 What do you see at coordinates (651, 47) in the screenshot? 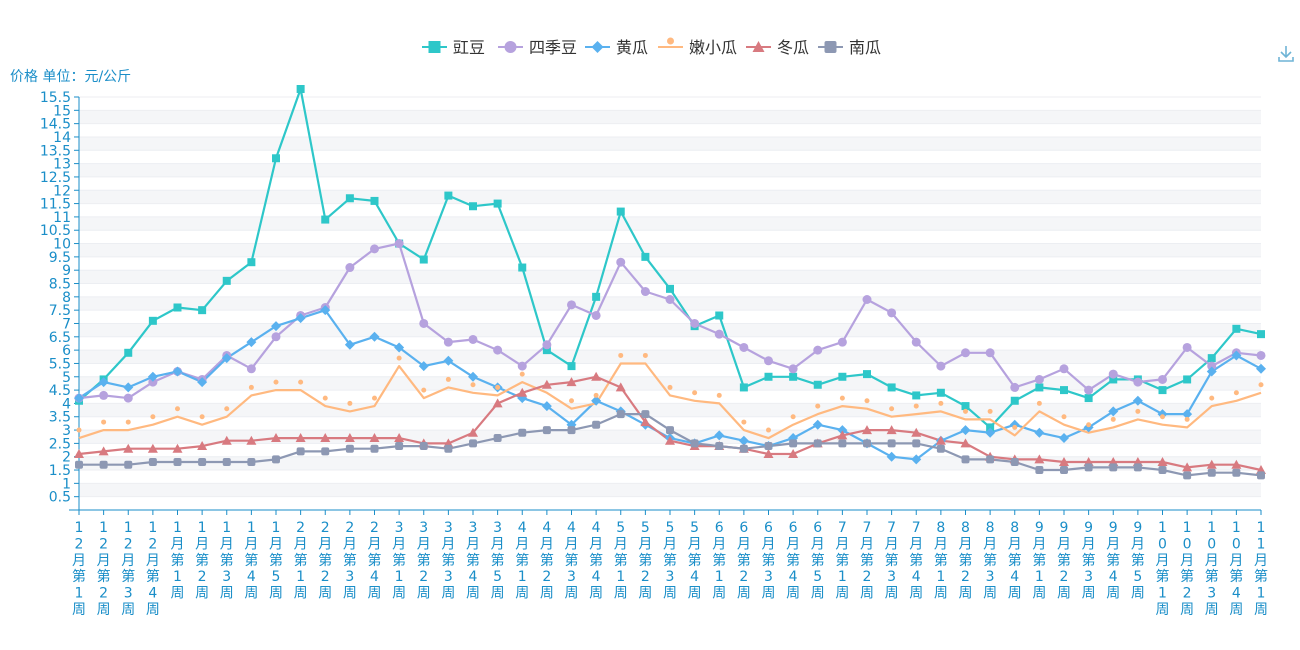
I see `legend: 豇豆 四季豆 黄瓜 嫩小瓜 冬瓜 南瓜` at bounding box center [651, 47].